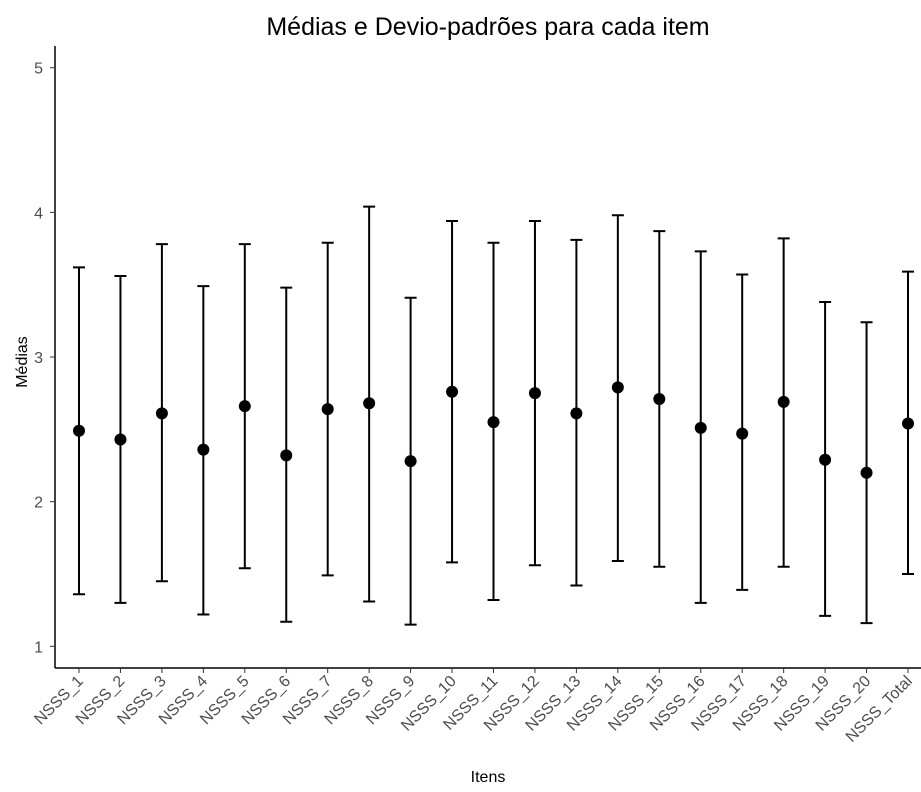 The width and height of the screenshot is (921, 792). What do you see at coordinates (38, 358) in the screenshot?
I see `y-tick-label: 3` at bounding box center [38, 358].